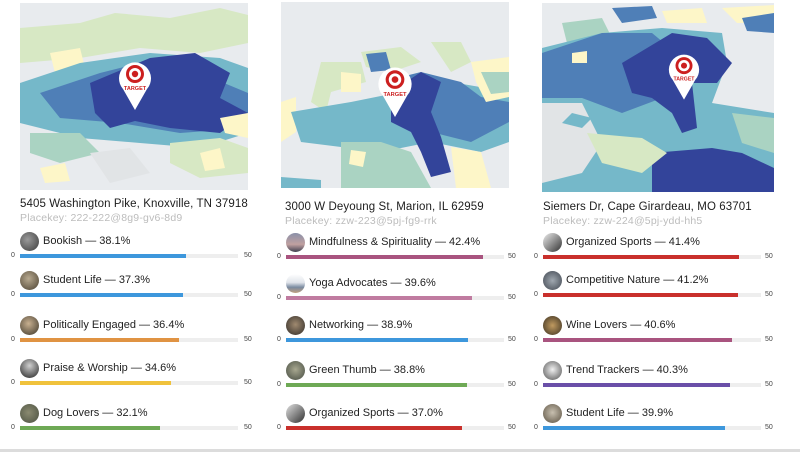 Image resolution: width=800 pixels, height=452 pixels. I want to click on segment-label: Competitive Nature — 41.2%, so click(637, 280).